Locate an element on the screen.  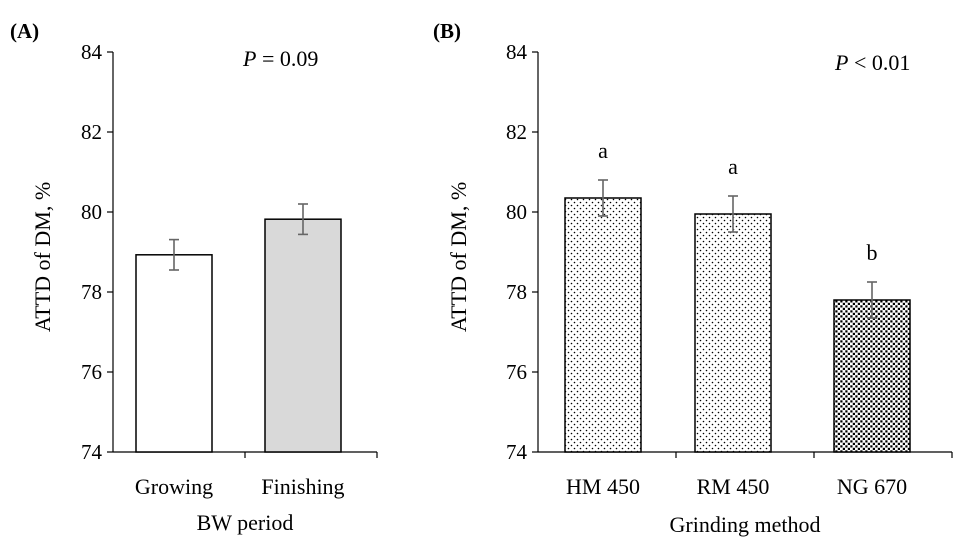
p-value-annotation: P < 0.01 is located at coordinates (872, 62).